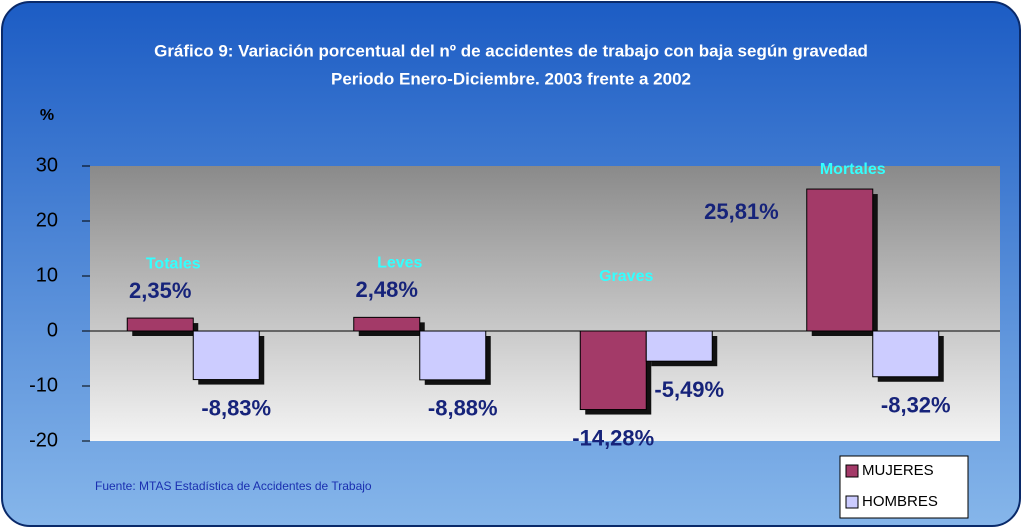  What do you see at coordinates (463, 408) in the screenshot?
I see `data-label: -8,88%` at bounding box center [463, 408].